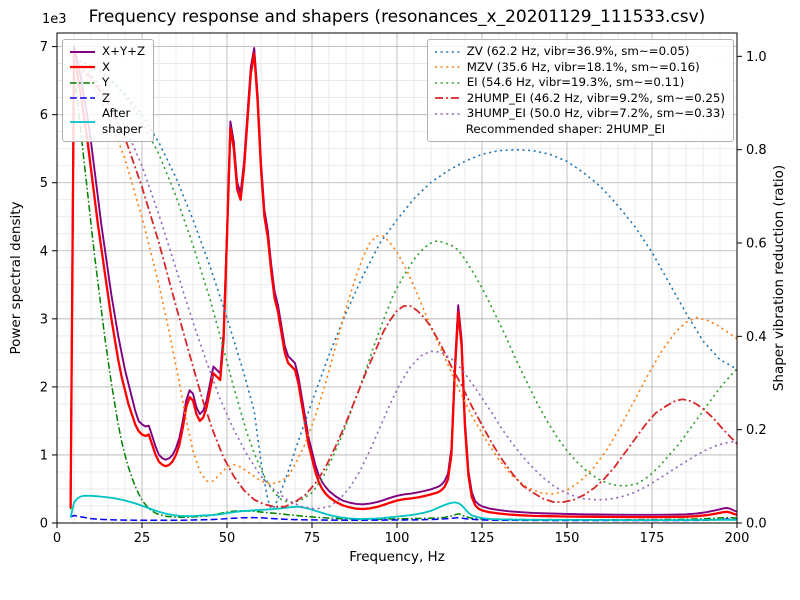  Describe the element at coordinates (312, 538) in the screenshot. I see `x-tick-label: 75` at that location.